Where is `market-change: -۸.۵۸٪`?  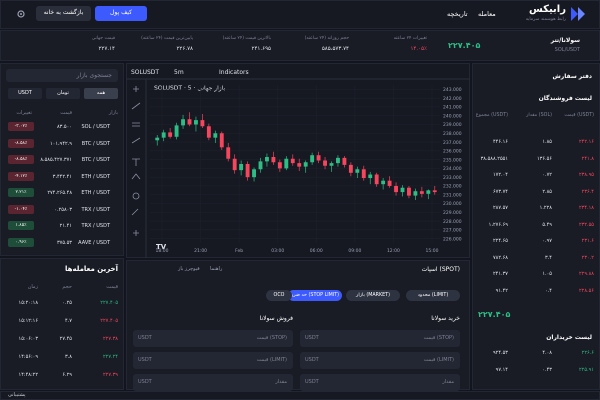 market-change: -۸.۵۸٪ is located at coordinates (21, 159).